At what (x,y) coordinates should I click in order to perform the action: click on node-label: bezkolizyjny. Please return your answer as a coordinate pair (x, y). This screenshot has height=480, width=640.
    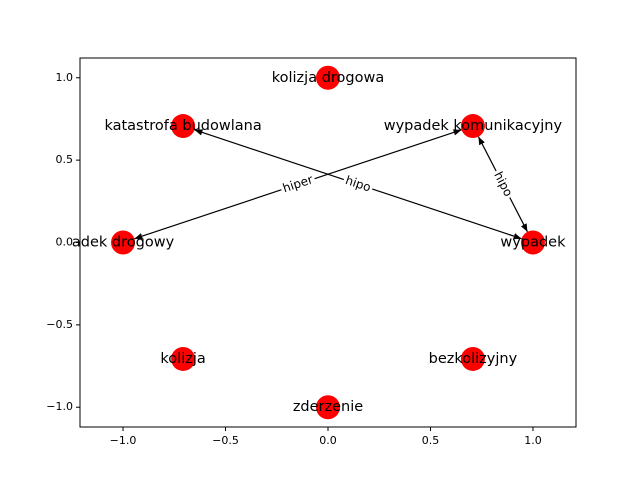
    Looking at the image, I should click on (473, 359).